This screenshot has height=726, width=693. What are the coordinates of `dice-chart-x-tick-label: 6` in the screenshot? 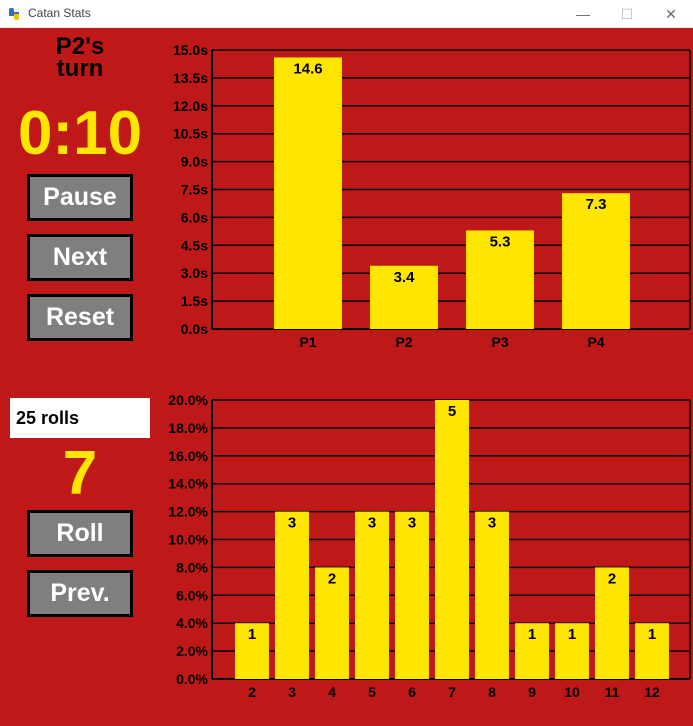 It's located at (412, 692).